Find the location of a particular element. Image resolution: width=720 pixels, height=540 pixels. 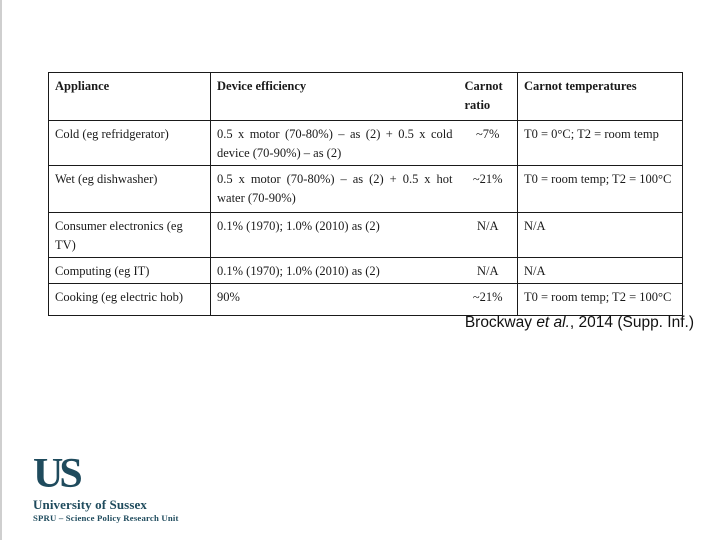

cell-carnot-temperatures: T0 = 0°C; T2 = room temp is located at coordinates (600, 143).